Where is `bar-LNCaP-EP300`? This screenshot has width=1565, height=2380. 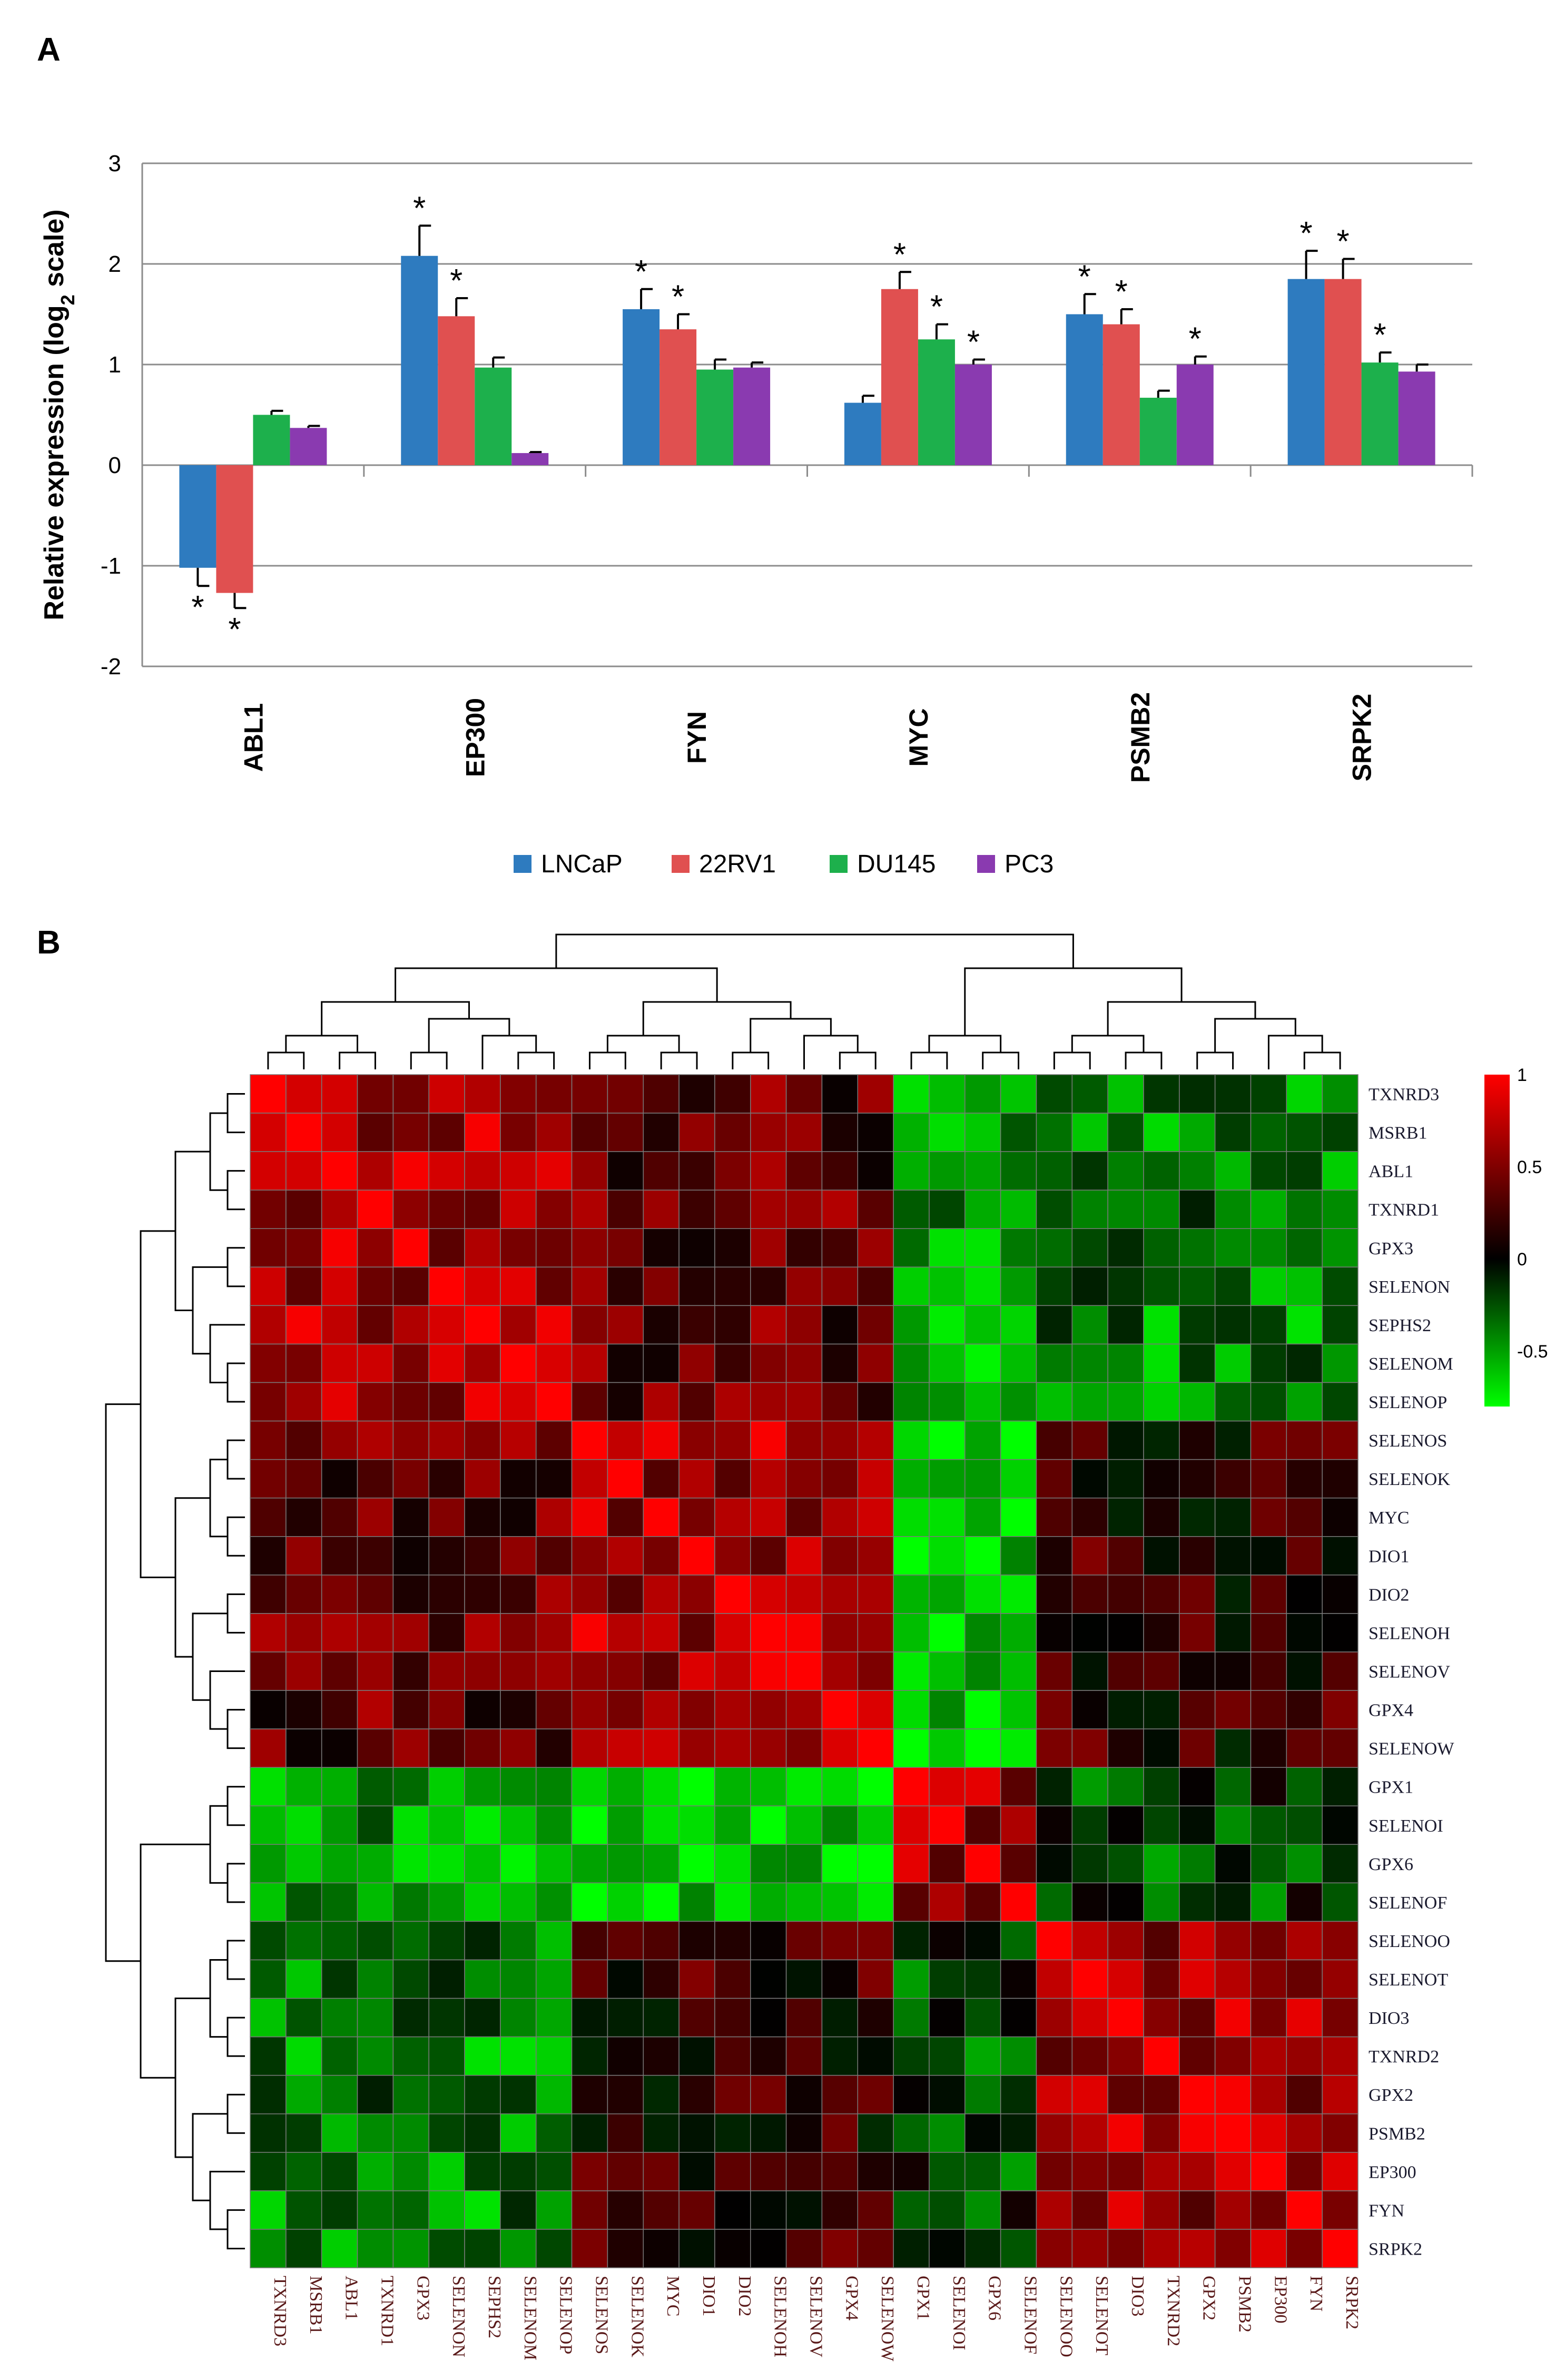 bar-LNCaP-EP300 is located at coordinates (419, 360).